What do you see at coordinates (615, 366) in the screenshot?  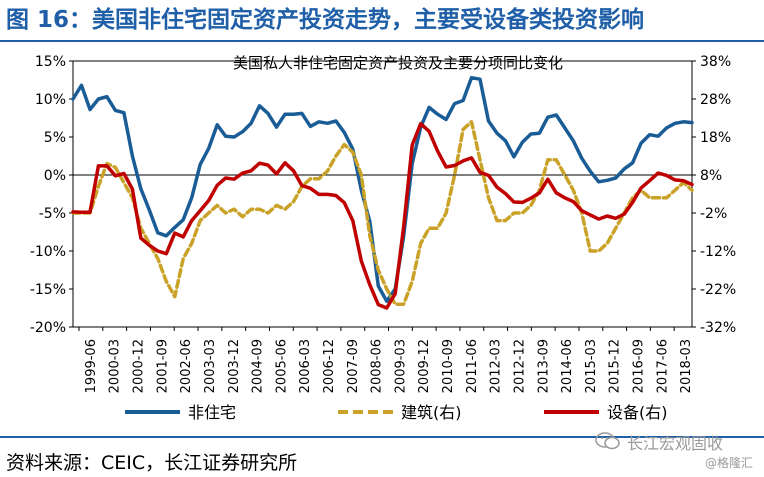 I see `x-tick-label: 2015-12` at bounding box center [615, 366].